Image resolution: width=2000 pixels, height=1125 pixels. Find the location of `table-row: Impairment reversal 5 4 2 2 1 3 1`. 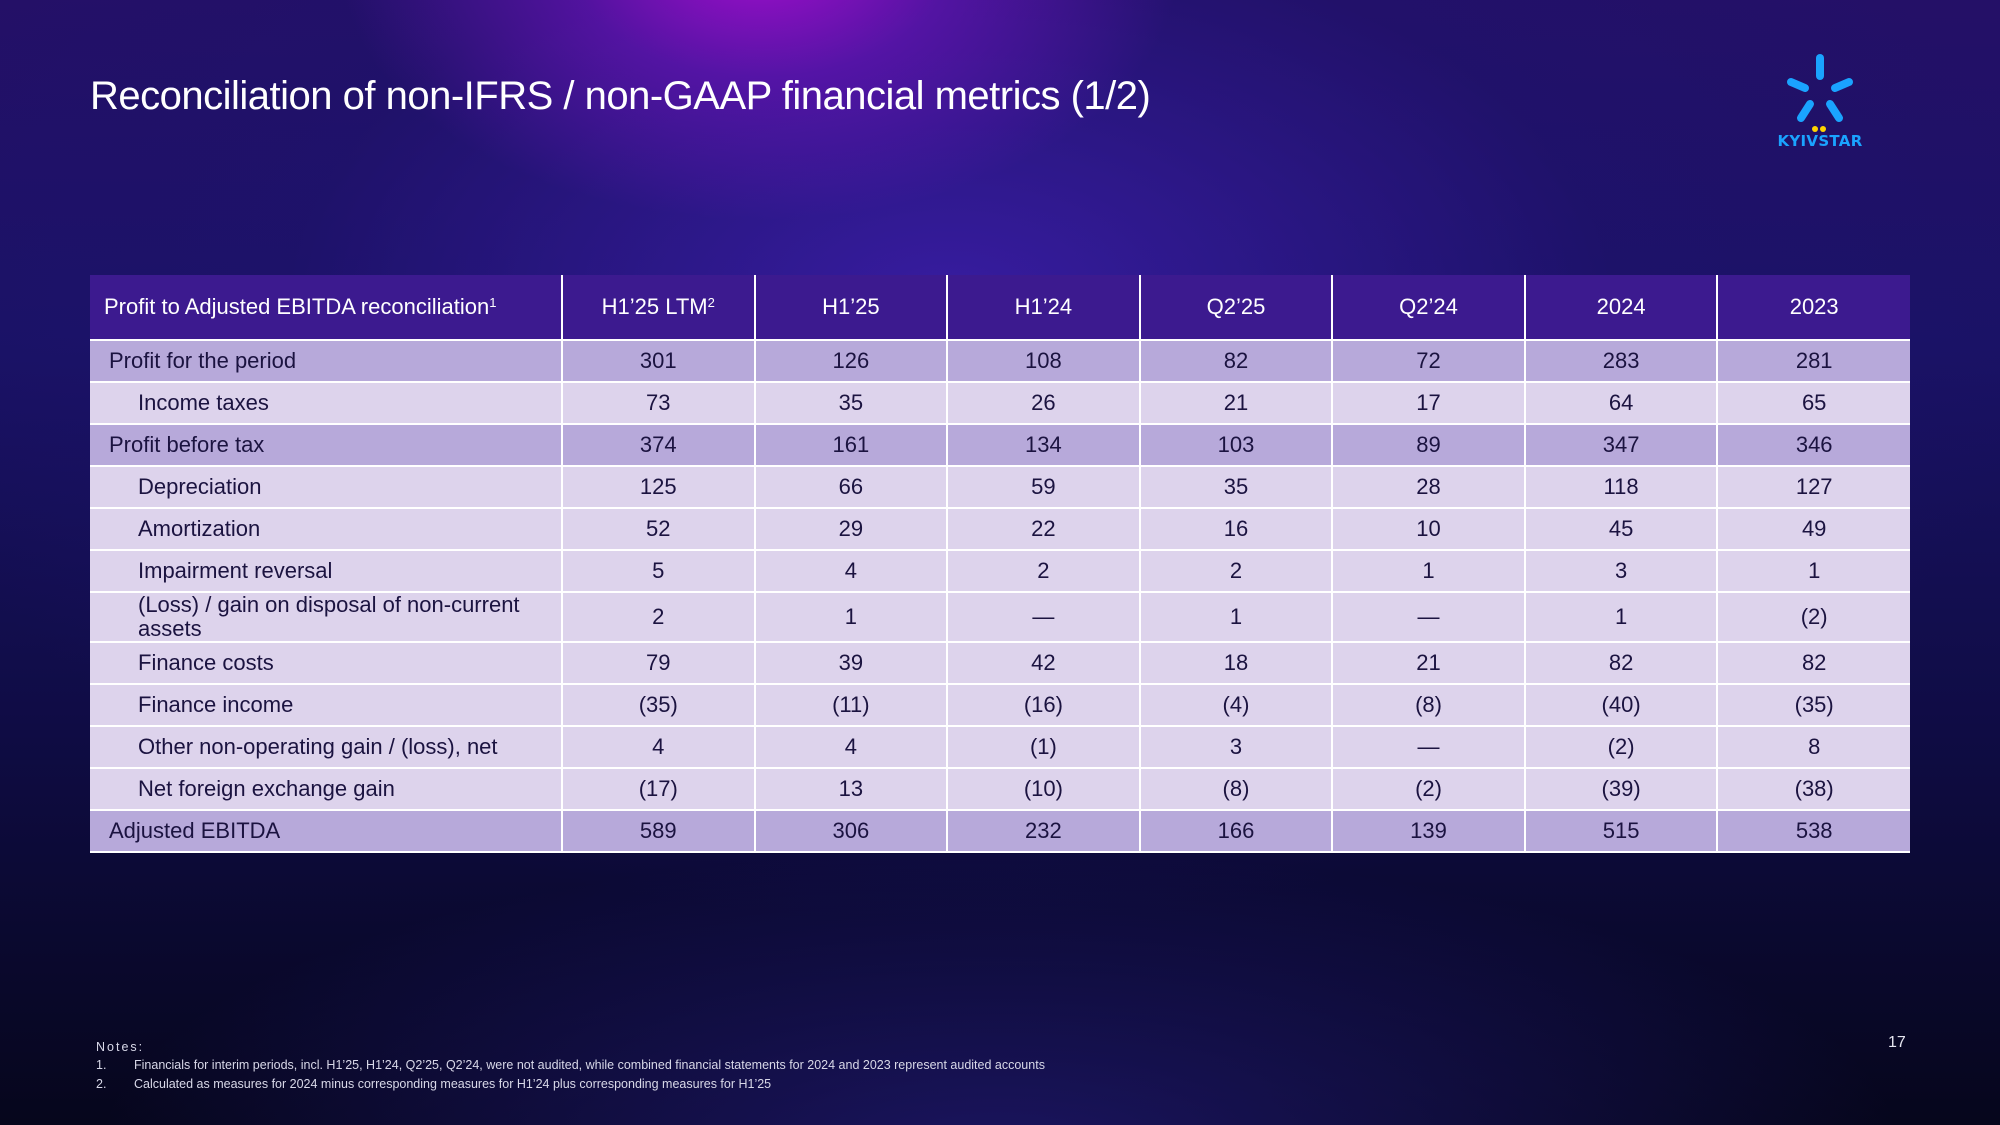

table-row: Impairment reversal 5 4 2 2 1 3 1 is located at coordinates (1000, 571).